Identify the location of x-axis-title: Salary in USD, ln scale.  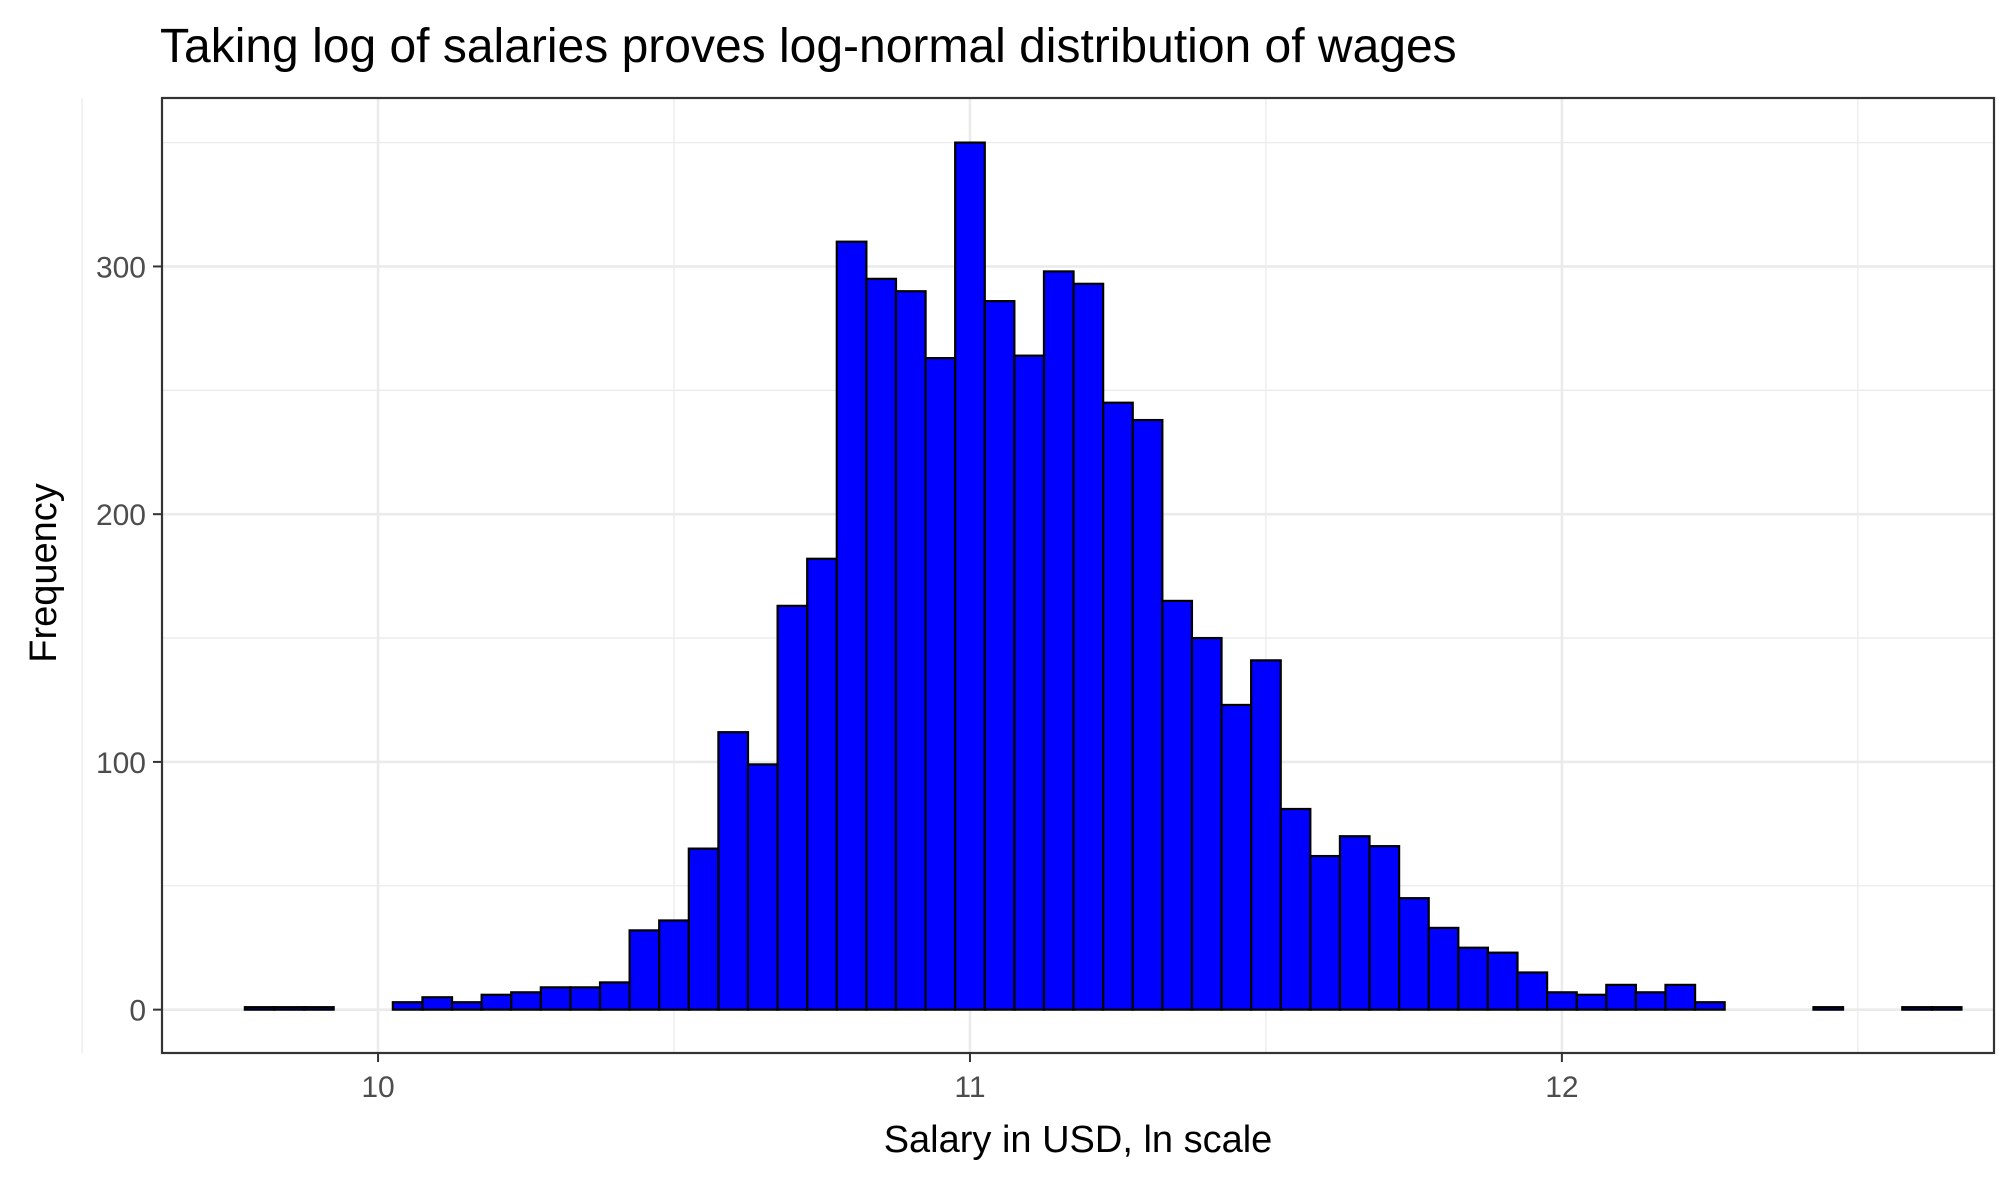
(1078, 1140).